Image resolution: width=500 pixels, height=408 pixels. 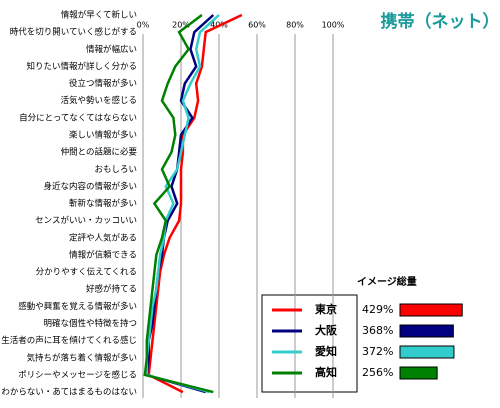 What do you see at coordinates (77, 306) in the screenshot?
I see `y-tick-label: 感動や興奮を覚える情報が多い` at bounding box center [77, 306].